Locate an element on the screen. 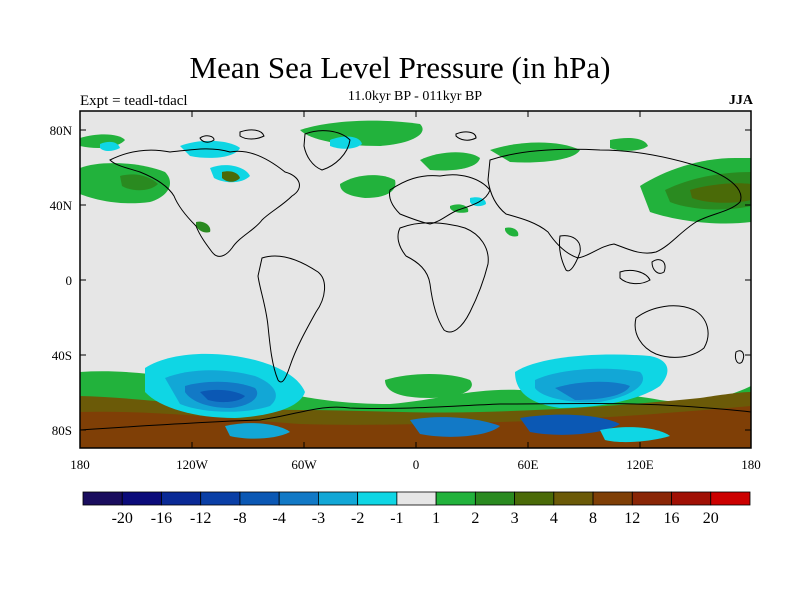 The image size is (800, 600). colorbar-tick-label: -12 is located at coordinates (200, 518).